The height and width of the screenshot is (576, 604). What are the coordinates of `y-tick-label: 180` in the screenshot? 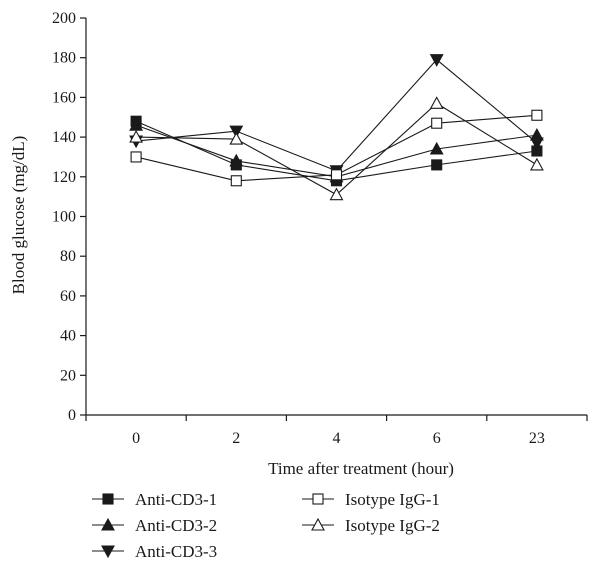 It's located at (64, 58).